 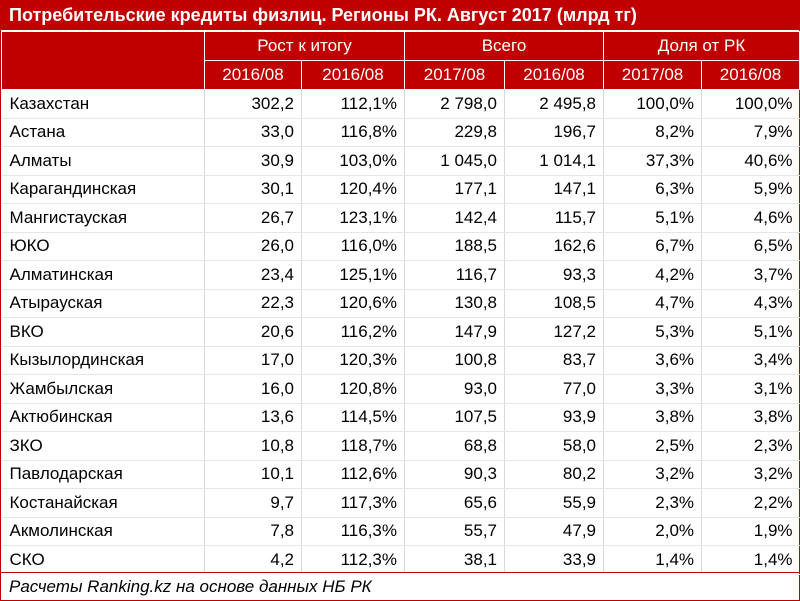 What do you see at coordinates (750, 218) in the screenshot?
I see `value-cell: 4,6%` at bounding box center [750, 218].